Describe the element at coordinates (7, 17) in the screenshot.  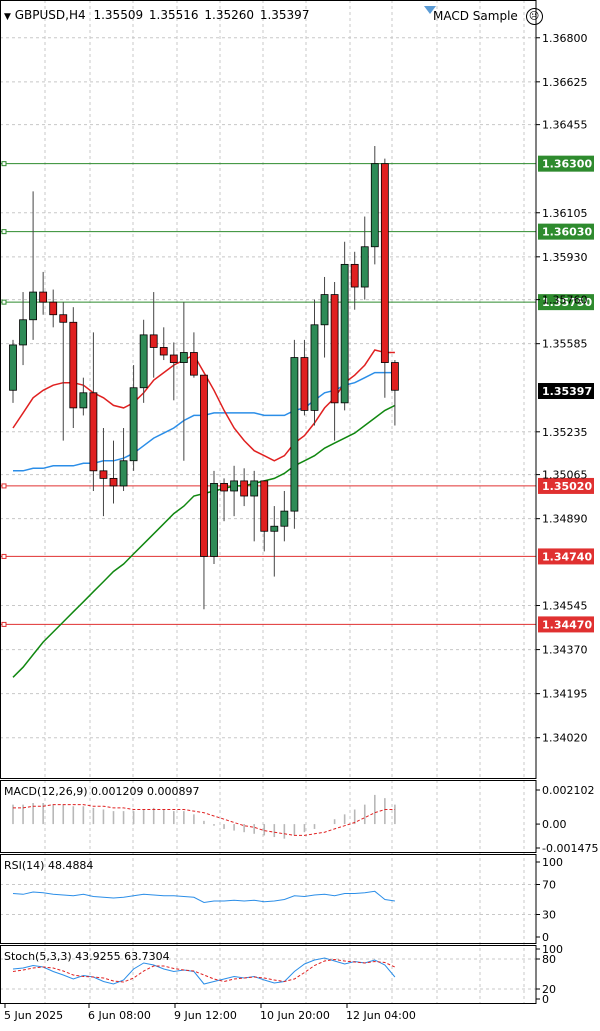
I see `collapse-arrow-icon: ▼` at that location.